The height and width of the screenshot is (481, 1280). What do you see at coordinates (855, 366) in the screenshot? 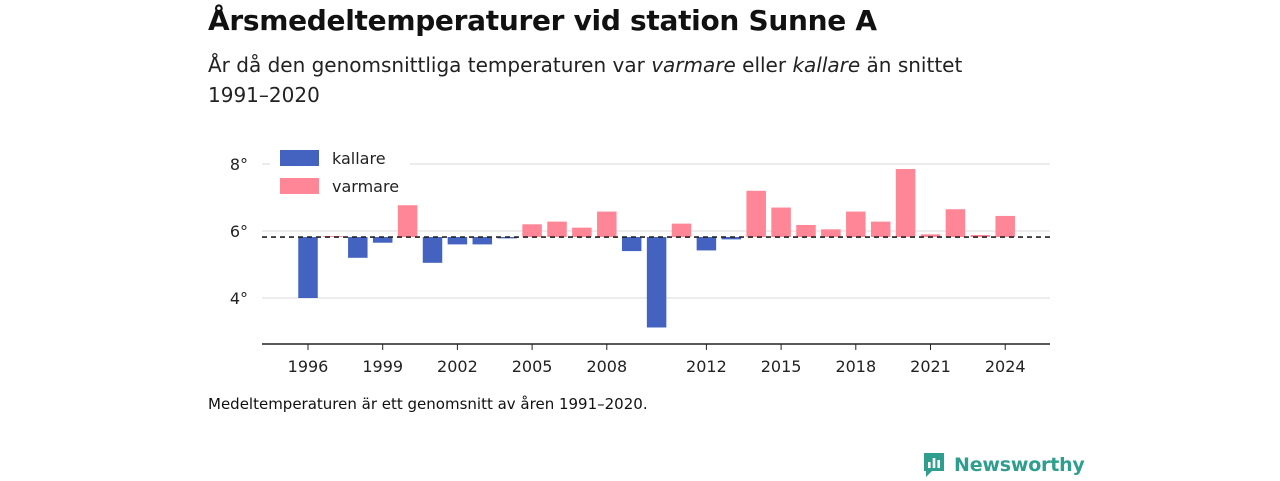
I see `x-tick-label: 2018` at bounding box center [855, 366].